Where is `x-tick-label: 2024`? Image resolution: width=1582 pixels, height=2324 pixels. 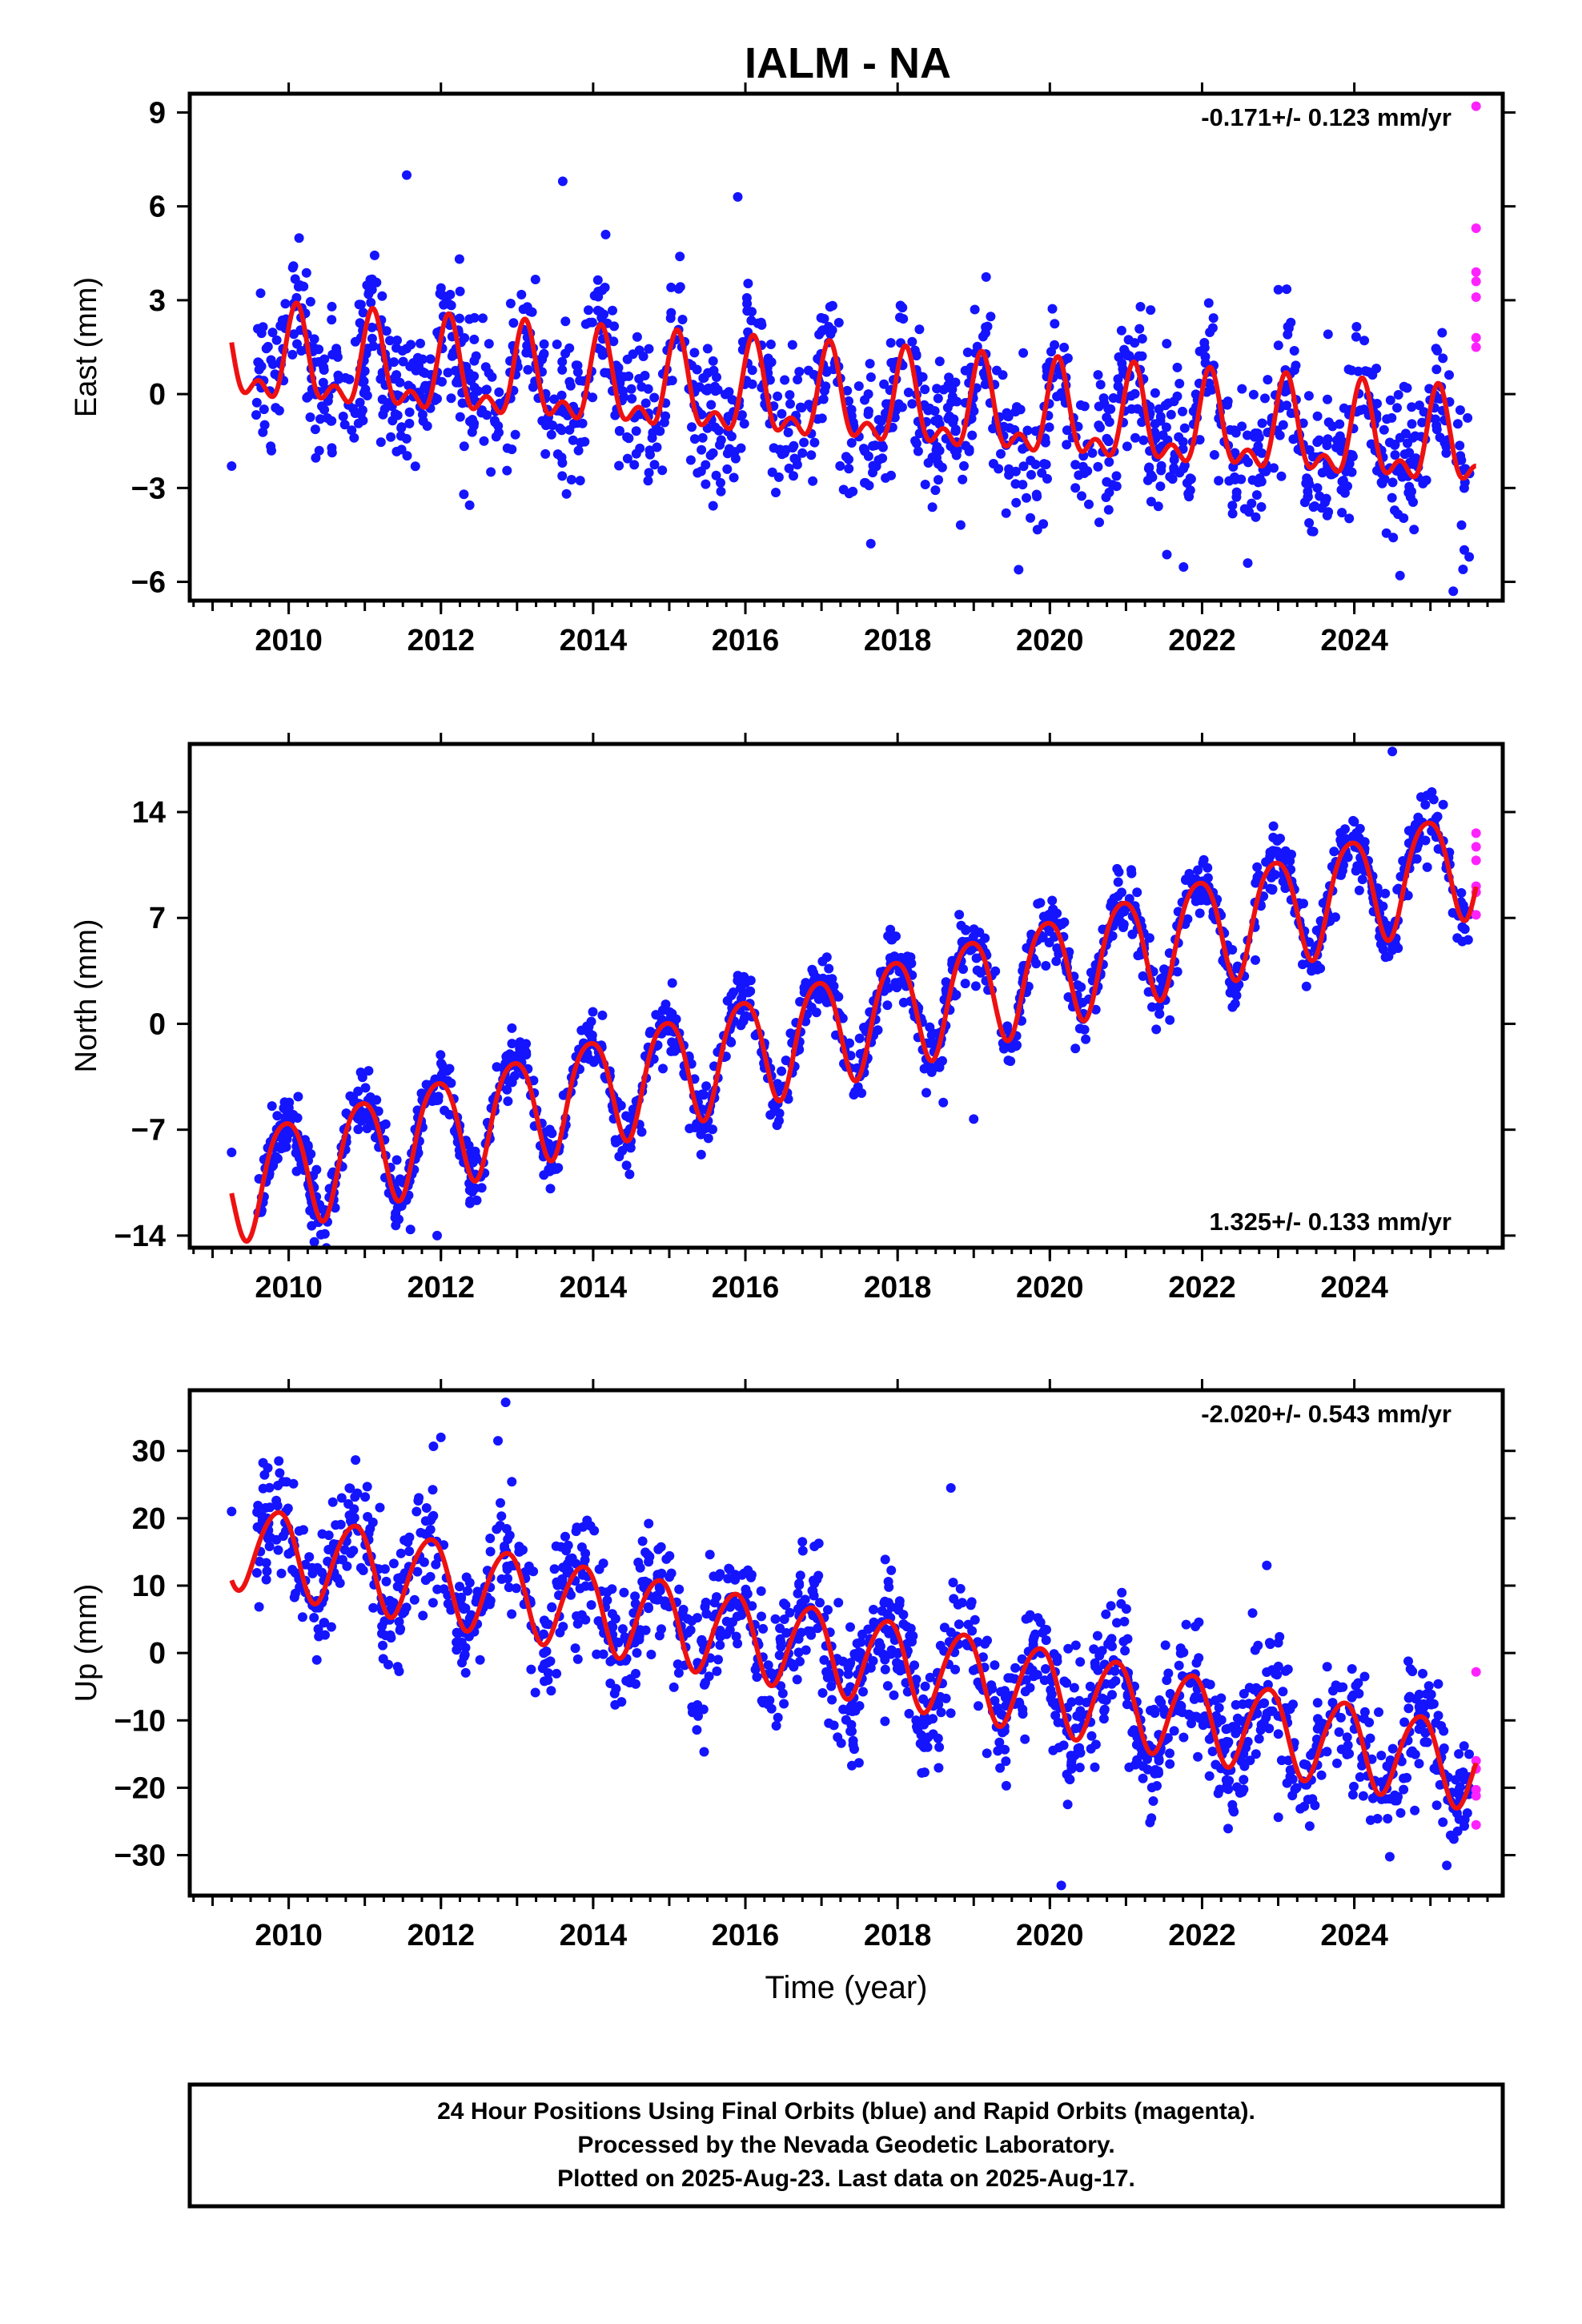 x-tick-label: 2024 is located at coordinates (1354, 640).